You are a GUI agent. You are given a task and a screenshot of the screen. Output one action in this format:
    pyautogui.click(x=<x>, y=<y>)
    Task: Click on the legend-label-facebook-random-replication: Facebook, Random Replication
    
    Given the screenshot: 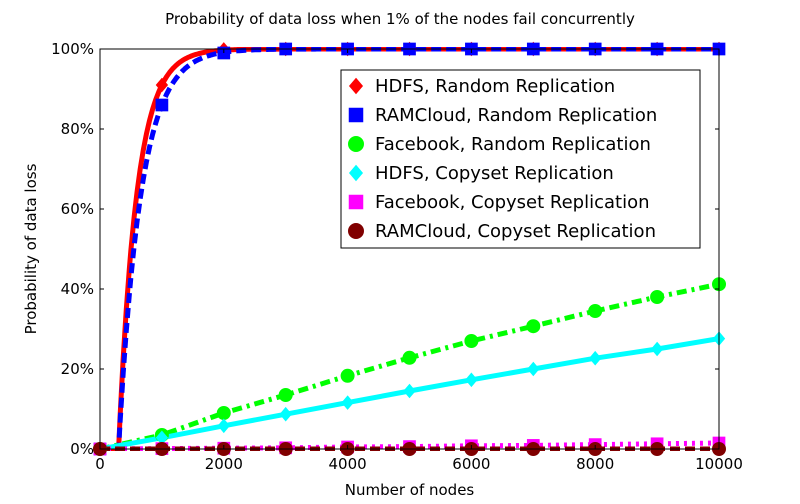 What is the action you would take?
    pyautogui.click(x=513, y=144)
    